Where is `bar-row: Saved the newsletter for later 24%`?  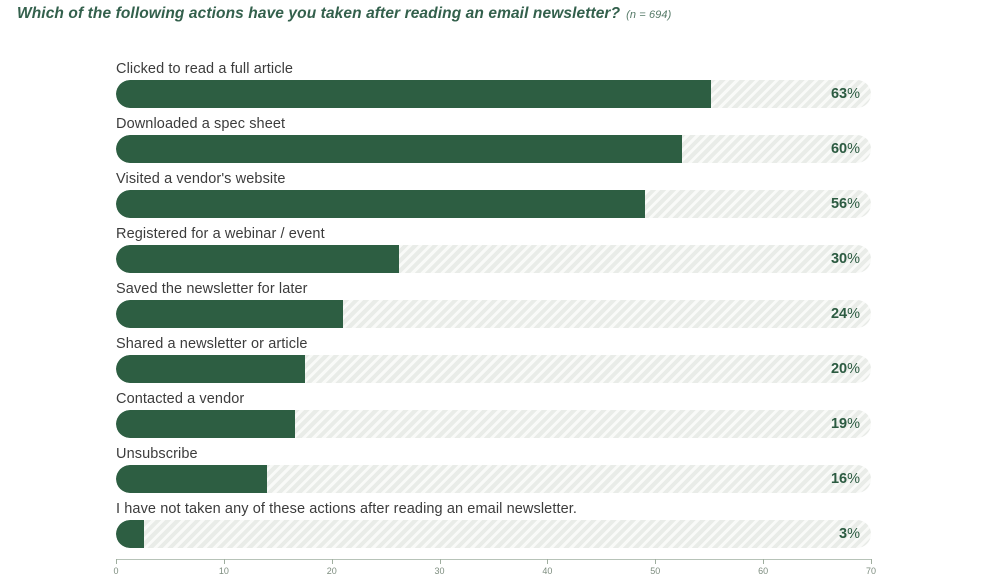
bar-row: Saved the newsletter for later 24% is located at coordinates (493, 303).